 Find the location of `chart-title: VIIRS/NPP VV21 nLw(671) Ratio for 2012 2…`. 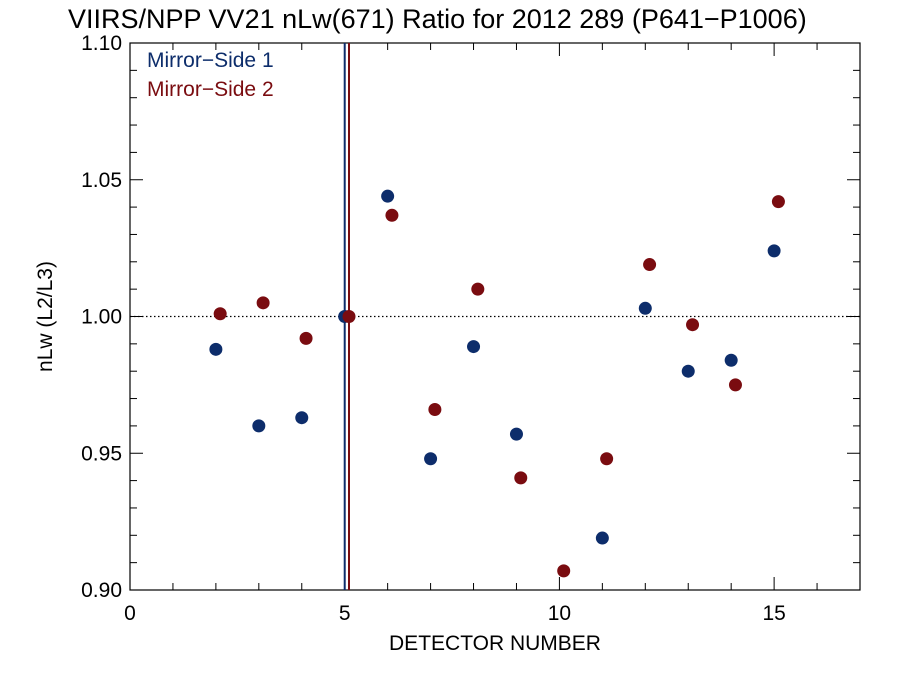

chart-title: VIIRS/NPP VV21 nLw(671) Ratio for 2012 2… is located at coordinates (437, 19).